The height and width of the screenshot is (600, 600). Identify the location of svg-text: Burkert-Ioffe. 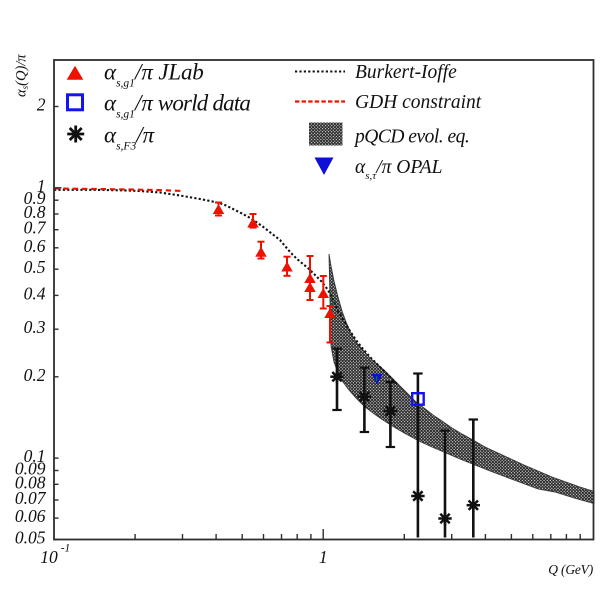
(406, 72).